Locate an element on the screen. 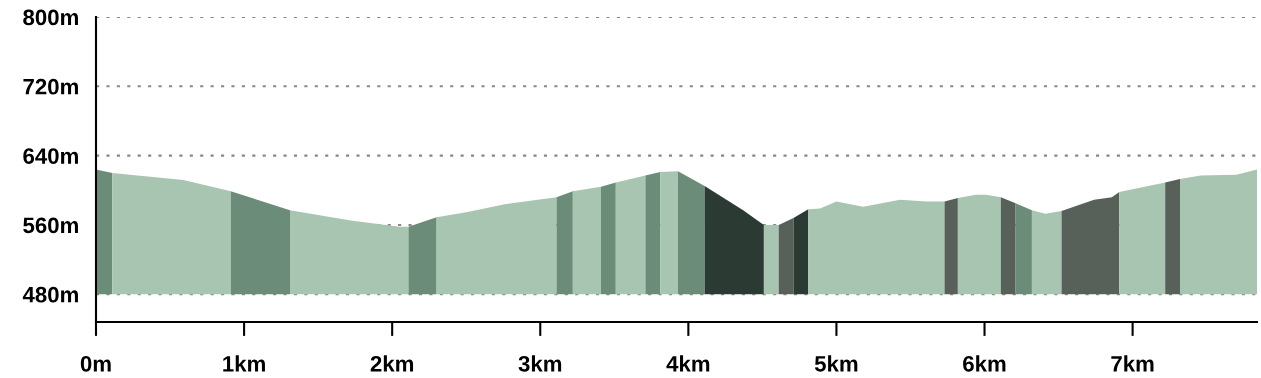 The image size is (1261, 378). x-tick-label: 6km is located at coordinates (984, 363).